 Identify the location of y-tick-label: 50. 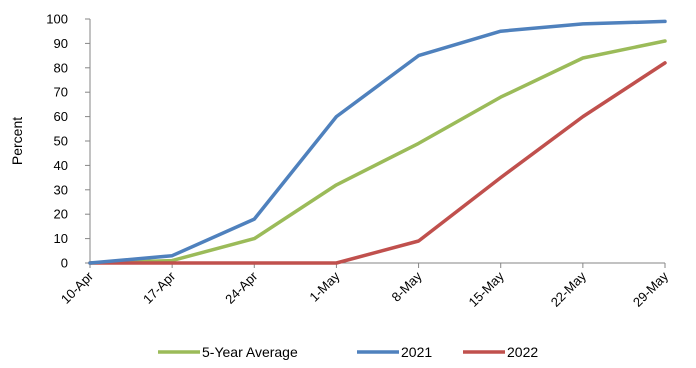
(61, 141).